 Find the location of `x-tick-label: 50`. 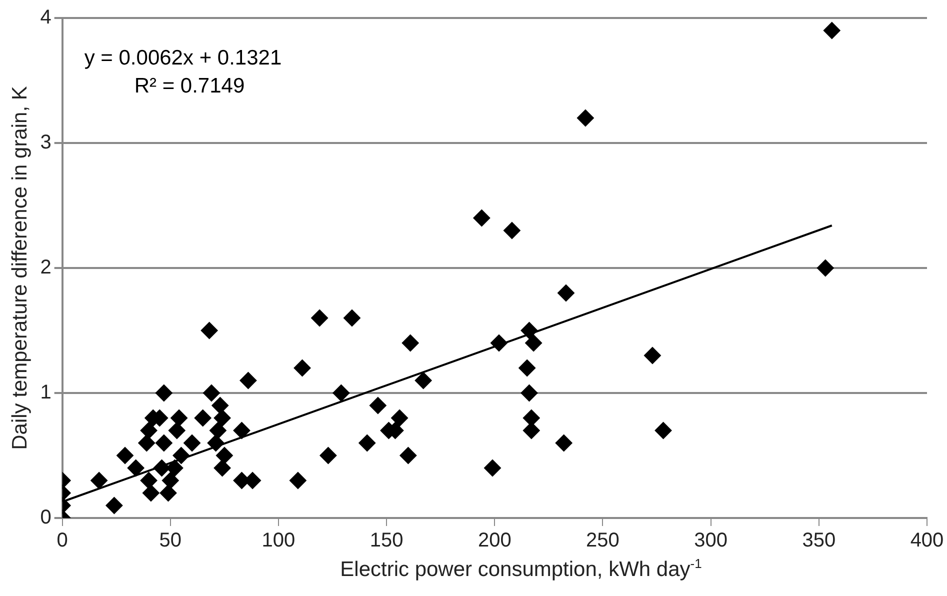

x-tick-label: 50 is located at coordinates (170, 541).